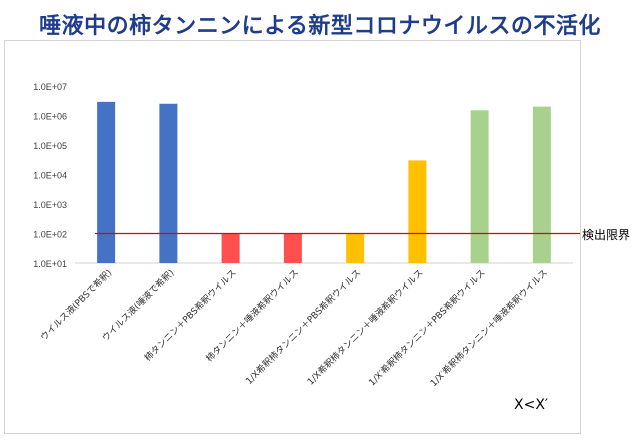 The height and width of the screenshot is (441, 640). I want to click on y-tick-label: 1.0E+05, so click(50, 146).